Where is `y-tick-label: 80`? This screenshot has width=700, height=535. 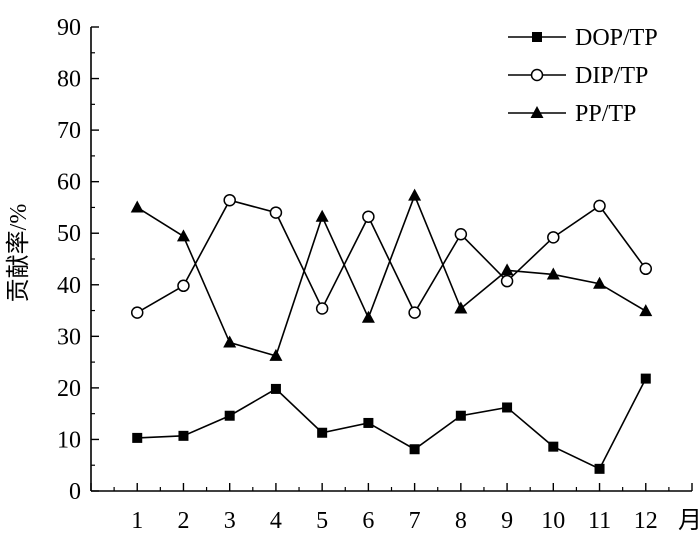
y-tick-label: 80 is located at coordinates (69, 80).